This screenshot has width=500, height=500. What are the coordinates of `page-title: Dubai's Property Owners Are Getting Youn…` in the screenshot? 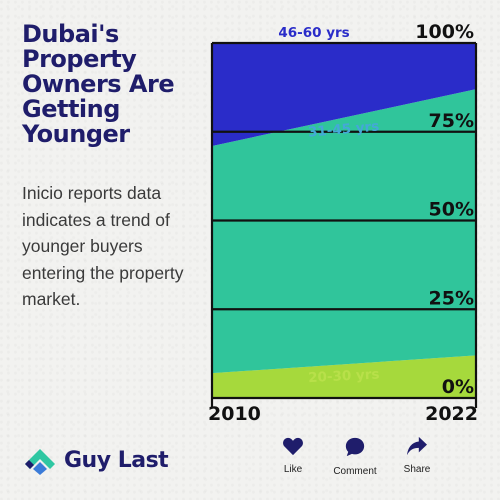 It's located at (98, 84).